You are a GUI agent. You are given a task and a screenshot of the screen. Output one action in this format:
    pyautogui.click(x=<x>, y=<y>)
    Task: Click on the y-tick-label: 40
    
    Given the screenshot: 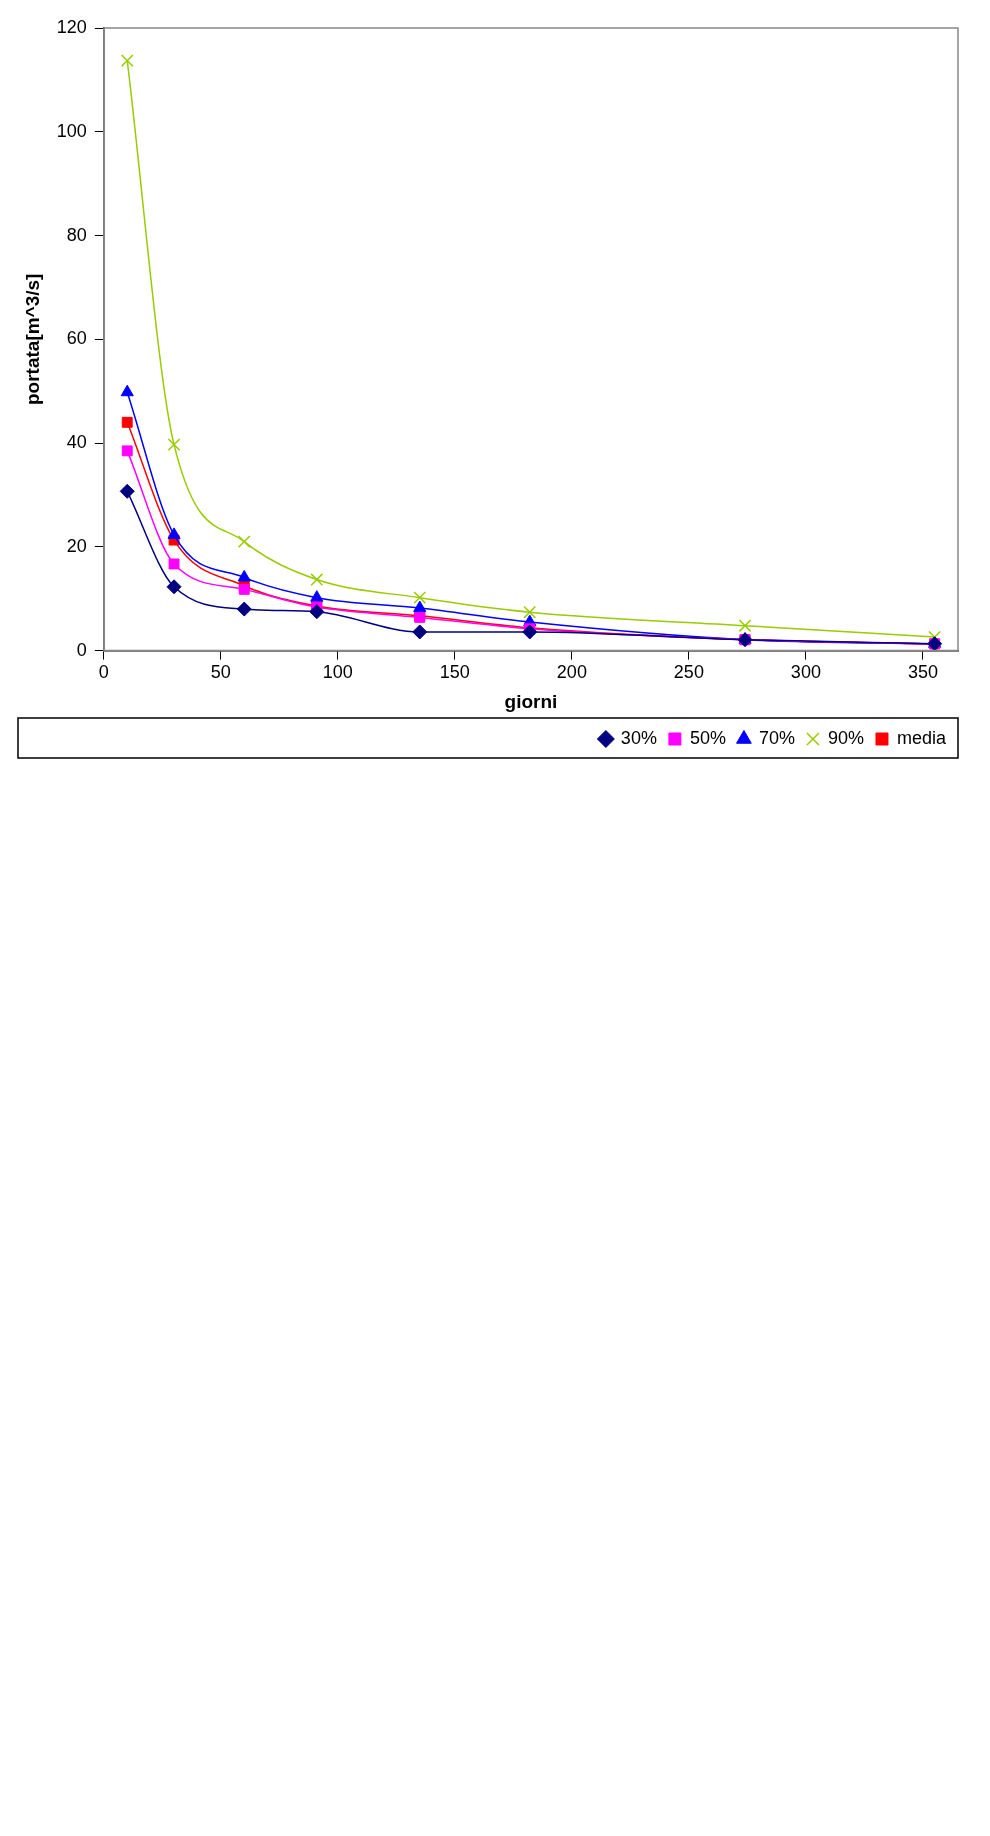 What is the action you would take?
    pyautogui.click(x=76, y=442)
    